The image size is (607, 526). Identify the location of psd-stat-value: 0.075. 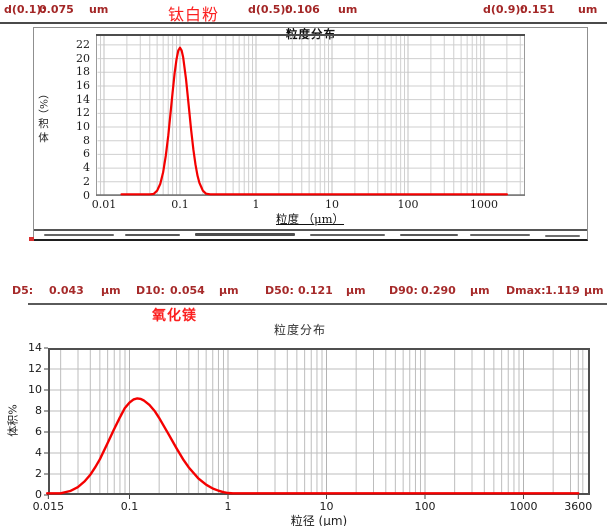
(56, 9).